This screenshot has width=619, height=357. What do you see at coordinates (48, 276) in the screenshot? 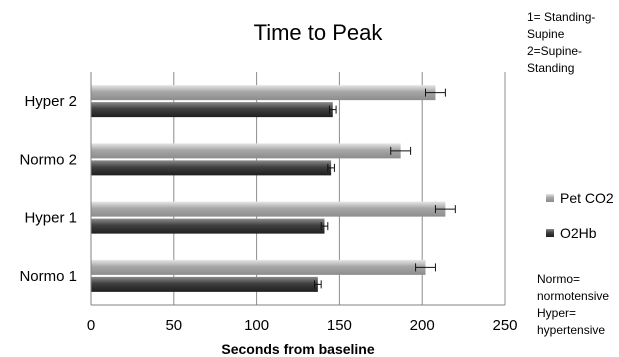
I see `category-label-normo-1: Normo 1` at bounding box center [48, 276].